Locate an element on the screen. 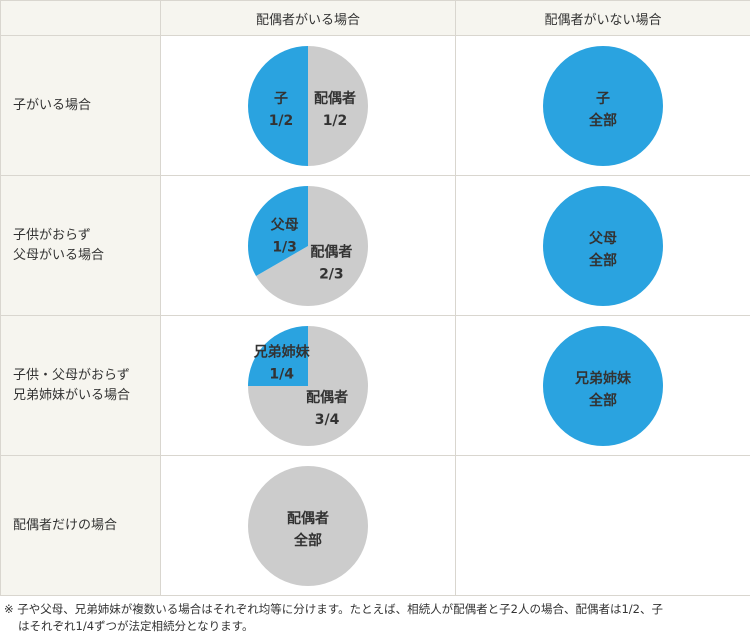 This screenshot has height=636, width=750. cell-siblings-with-spouse: 配偶者 3/4 兄弟姉妹 1/4 is located at coordinates (308, 385).